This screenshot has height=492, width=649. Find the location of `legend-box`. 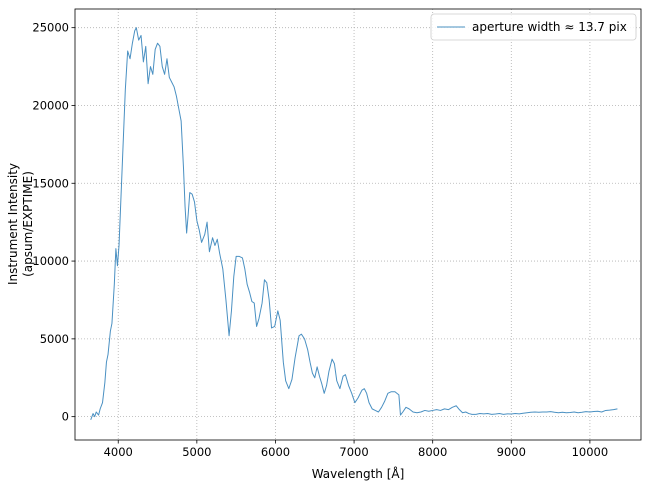

legend-box is located at coordinates (533, 27).